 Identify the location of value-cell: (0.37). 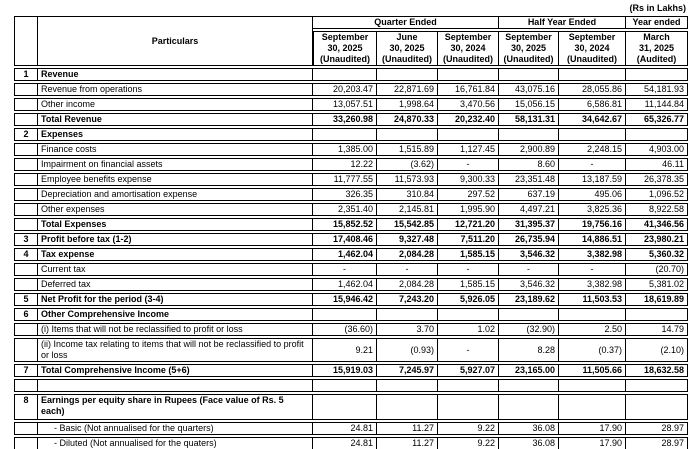
(592, 350).